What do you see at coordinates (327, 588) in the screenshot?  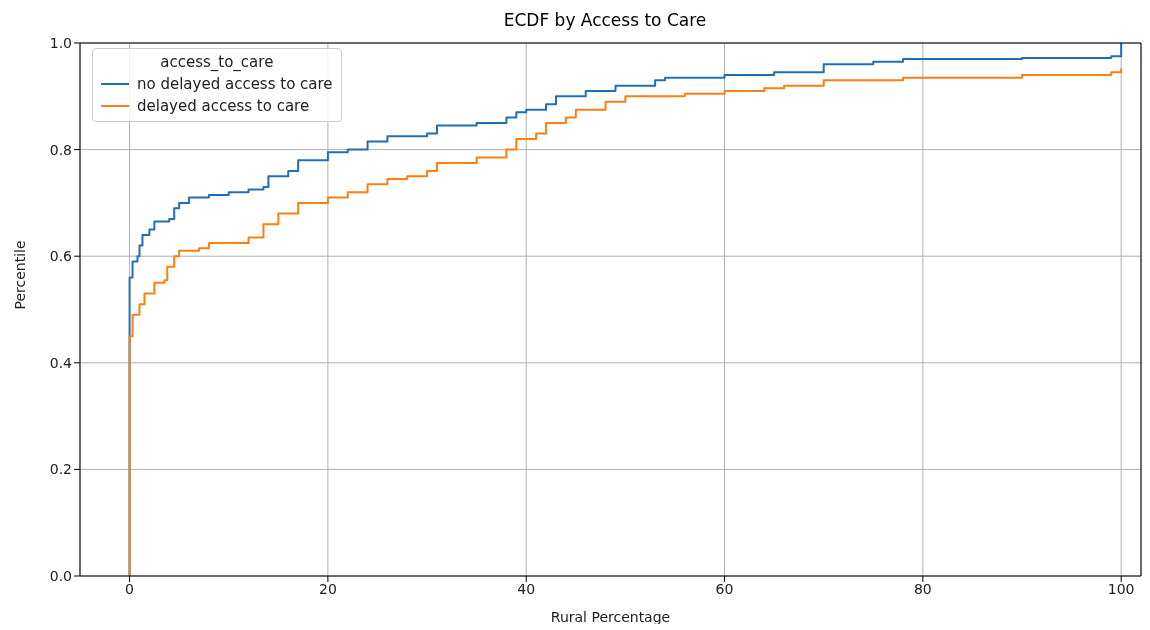 I see `x-tick-label: 20` at bounding box center [327, 588].